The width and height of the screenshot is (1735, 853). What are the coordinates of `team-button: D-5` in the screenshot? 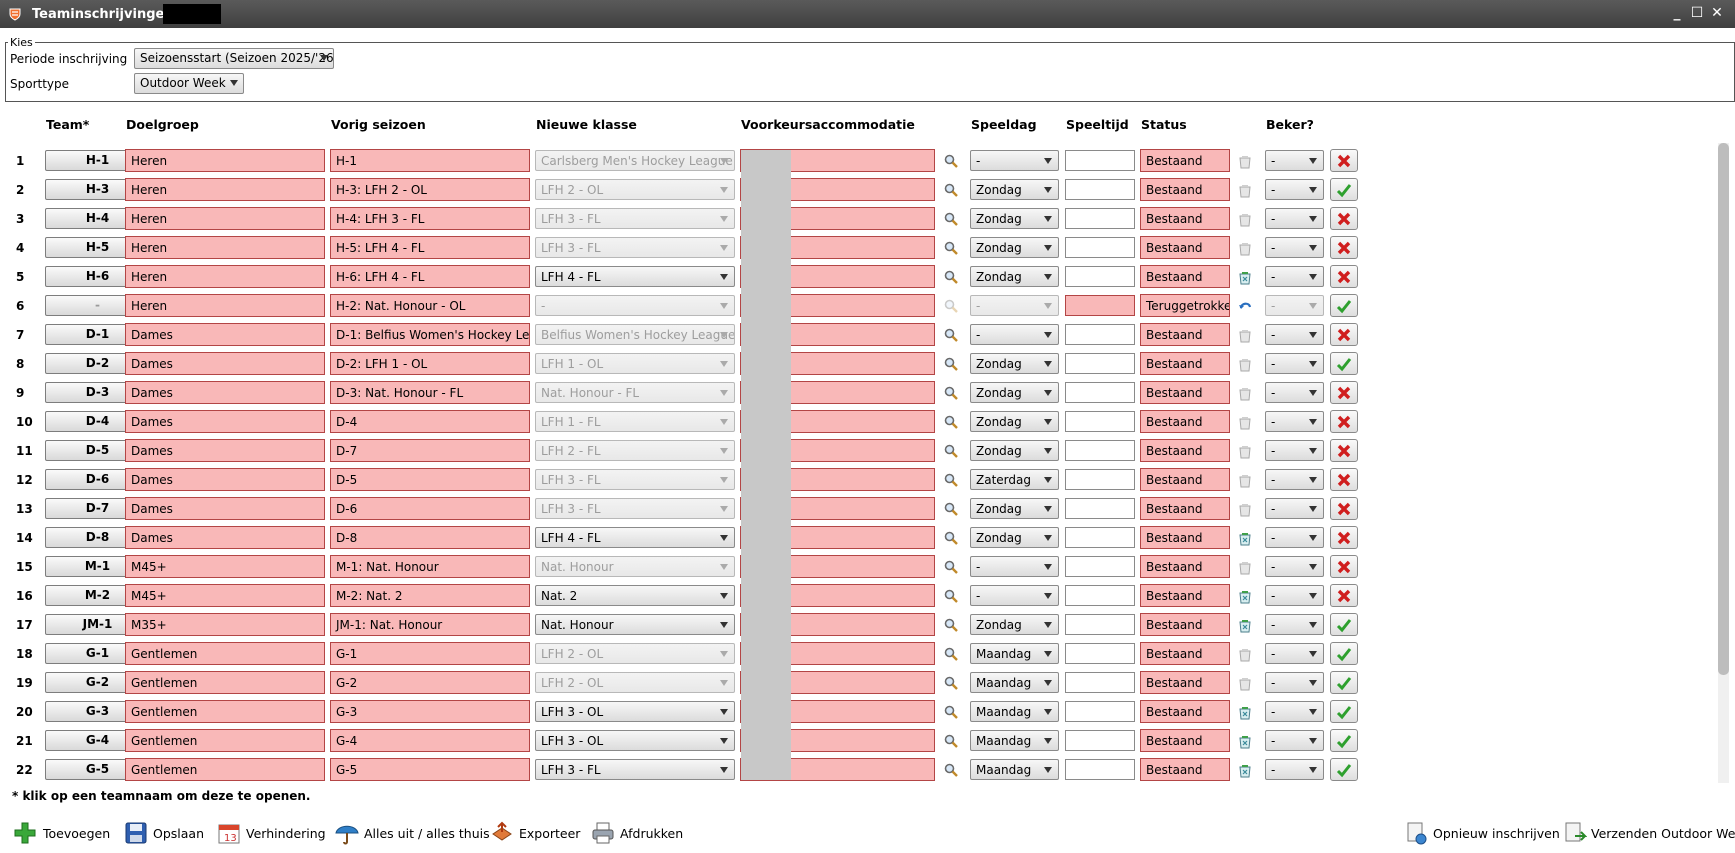 It's located at (97, 450).